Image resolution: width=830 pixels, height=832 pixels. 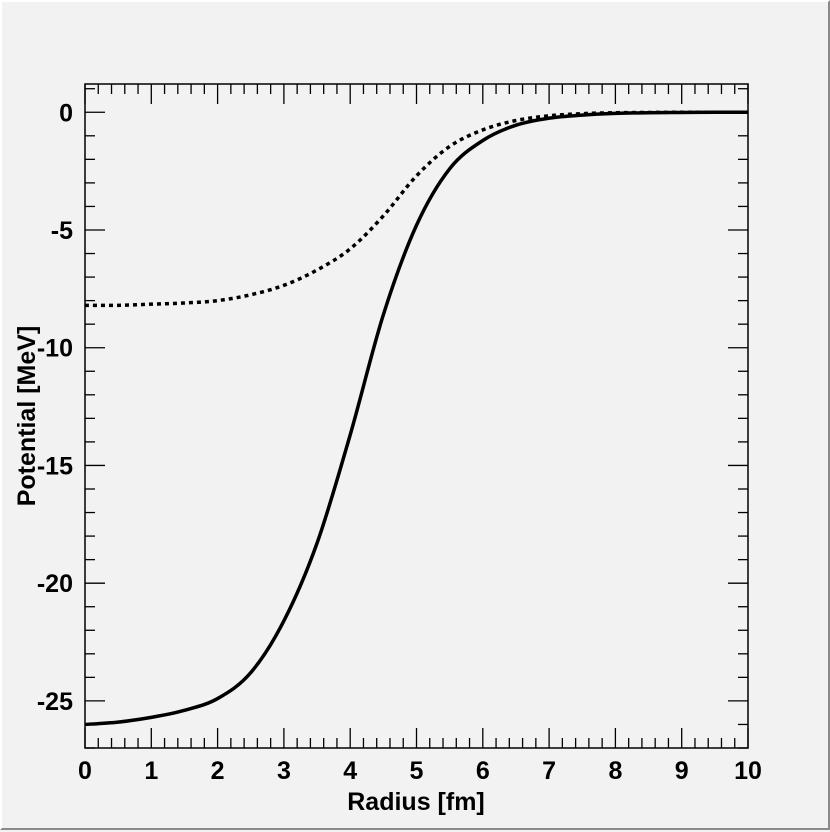 I want to click on x-tick-label: 3, so click(x=284, y=771).